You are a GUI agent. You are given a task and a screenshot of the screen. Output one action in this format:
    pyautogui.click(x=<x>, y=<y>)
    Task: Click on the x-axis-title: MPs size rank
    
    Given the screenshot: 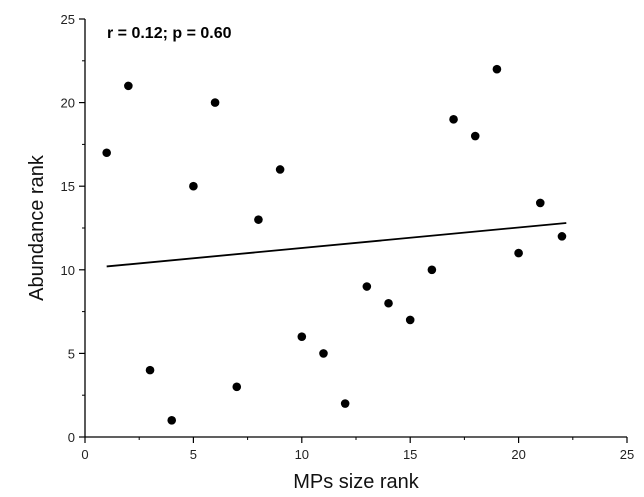 What is the action you would take?
    pyautogui.click(x=356, y=482)
    